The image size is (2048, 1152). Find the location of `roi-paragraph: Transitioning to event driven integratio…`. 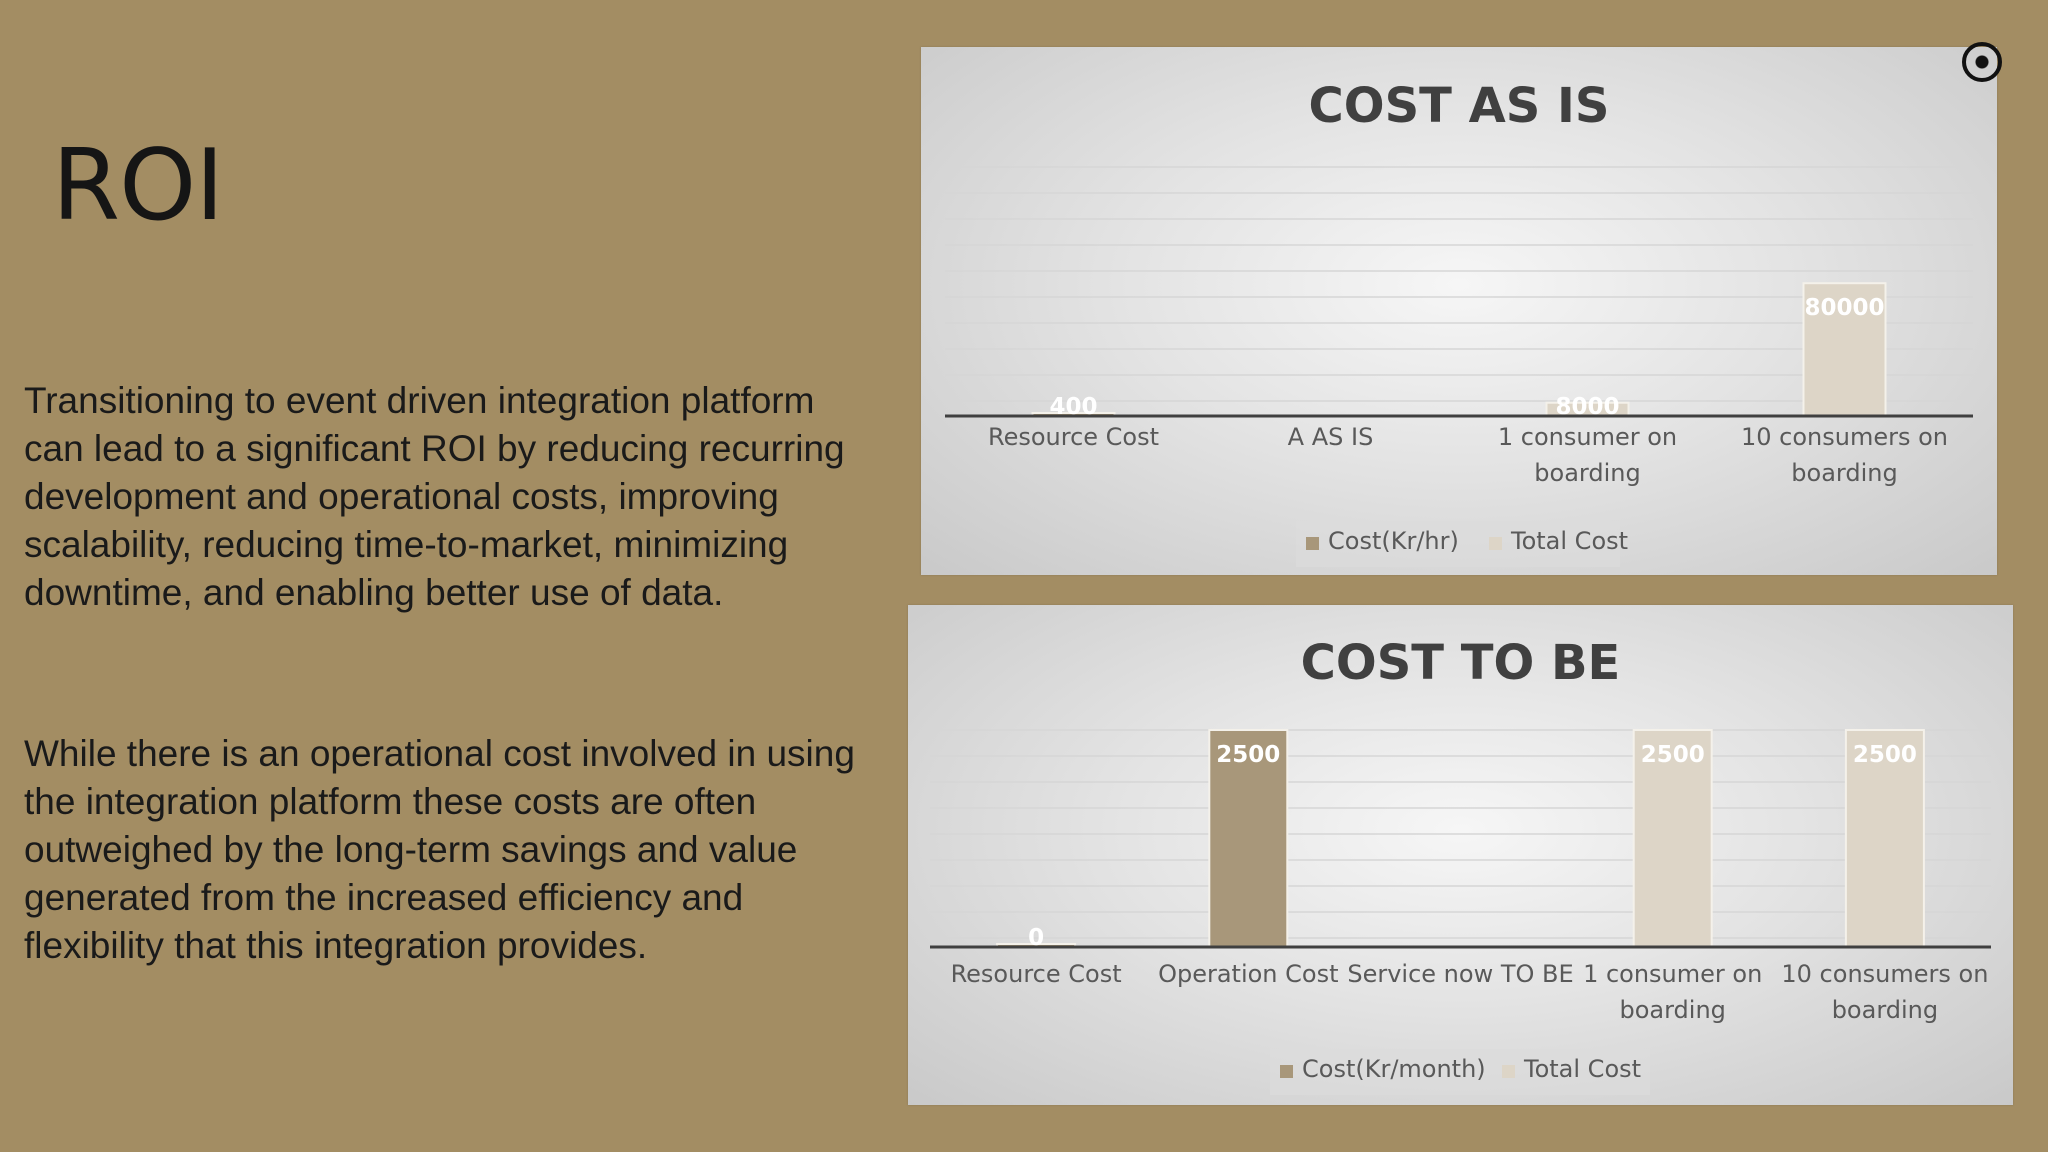

roi-paragraph: Transitioning to event driven integratio… is located at coordinates (434, 496).